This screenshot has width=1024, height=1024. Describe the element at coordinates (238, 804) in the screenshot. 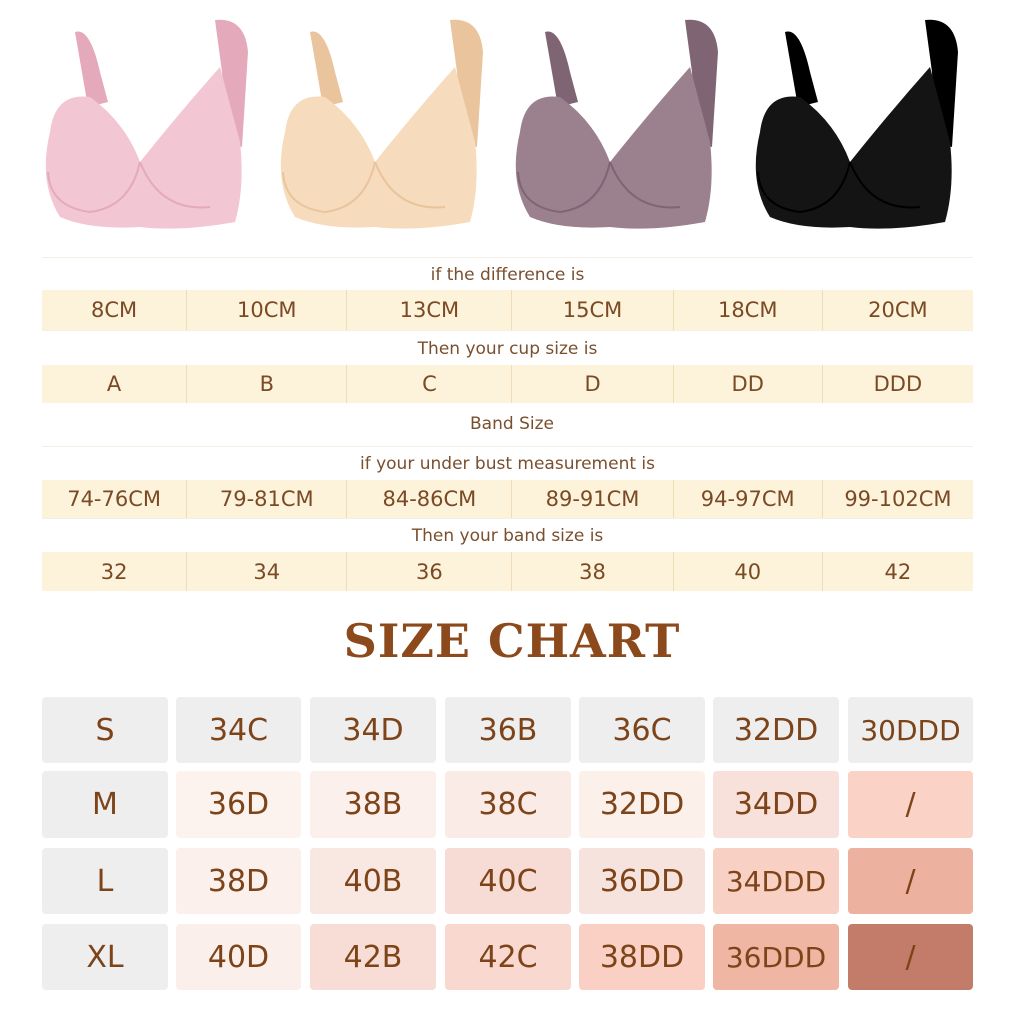

I see `size-value-cell: 36D` at that location.